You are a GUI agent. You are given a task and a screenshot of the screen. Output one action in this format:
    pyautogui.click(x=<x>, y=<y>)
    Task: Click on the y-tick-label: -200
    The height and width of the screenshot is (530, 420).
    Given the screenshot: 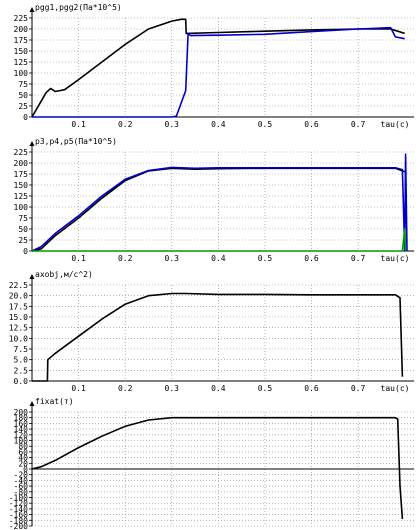 What is the action you would take?
    pyautogui.click(x=18, y=526)
    